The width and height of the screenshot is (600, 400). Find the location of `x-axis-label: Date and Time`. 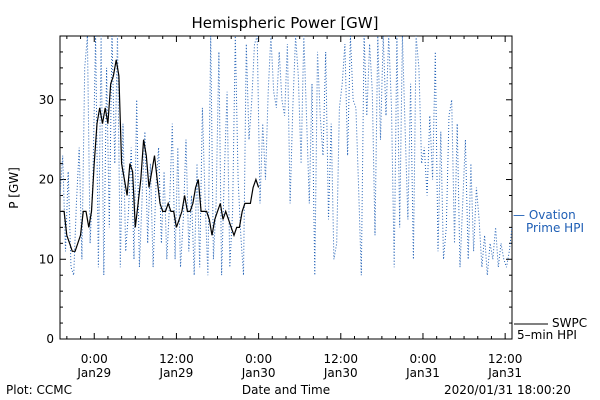

x-axis-label: Date and Time is located at coordinates (286, 390).